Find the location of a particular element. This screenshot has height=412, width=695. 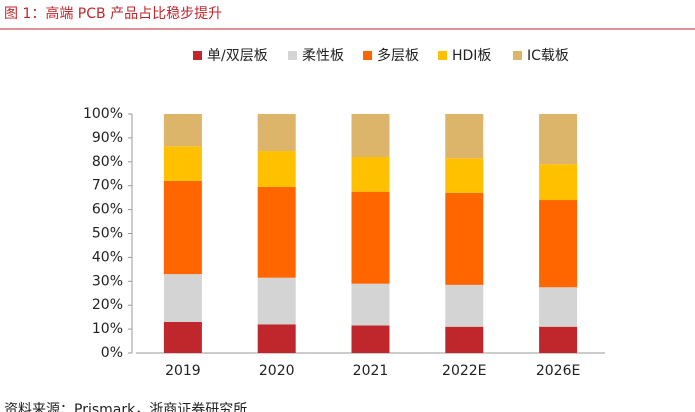

y-tick-label: 0% is located at coordinates (112, 353).